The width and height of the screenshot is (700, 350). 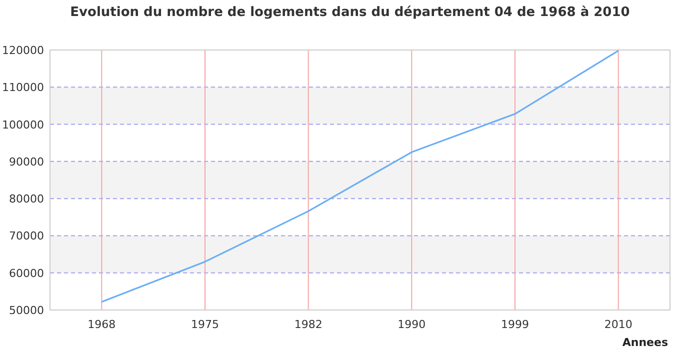 What do you see at coordinates (618, 324) in the screenshot?
I see `x-tick-label: 2010` at bounding box center [618, 324].